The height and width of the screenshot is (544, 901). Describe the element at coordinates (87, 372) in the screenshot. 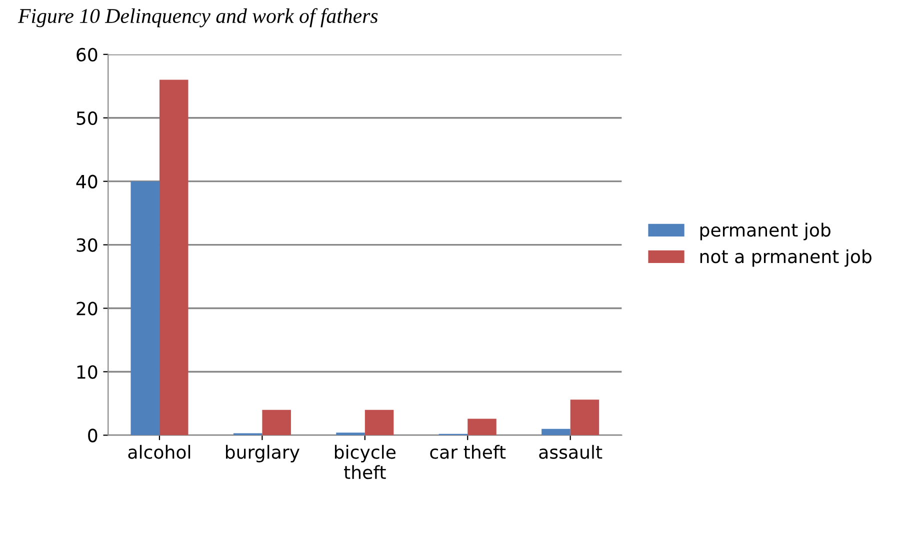

I see `y-tick-label: 10` at that location.